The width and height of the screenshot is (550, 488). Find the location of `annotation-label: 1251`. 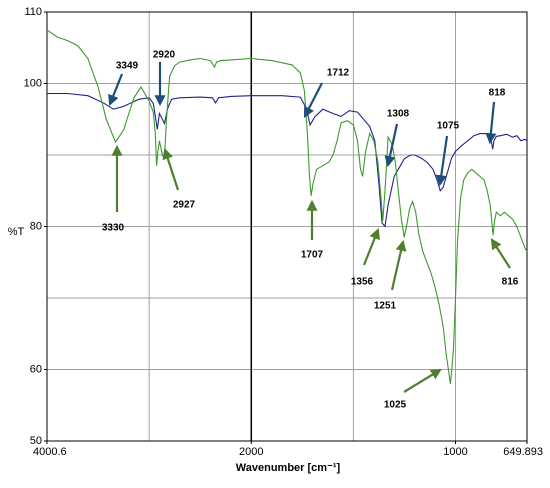

annotation-label: 1251 is located at coordinates (385, 306).